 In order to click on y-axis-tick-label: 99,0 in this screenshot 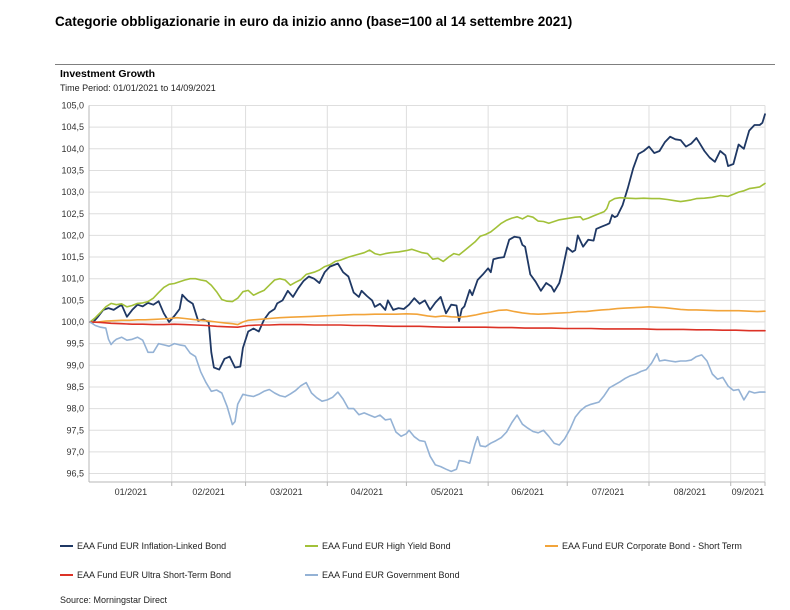, I will do `click(75, 365)`.